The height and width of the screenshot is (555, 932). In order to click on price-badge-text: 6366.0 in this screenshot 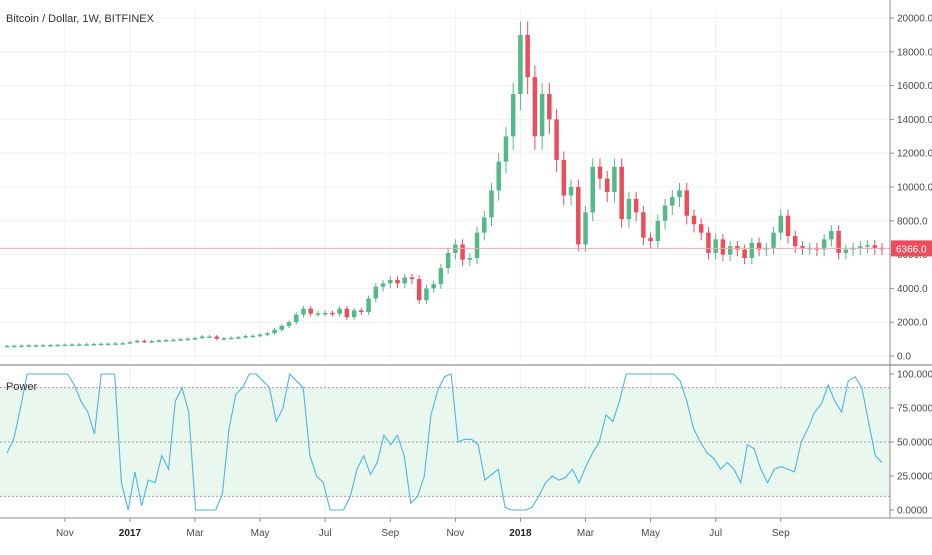, I will do `click(911, 249)`.